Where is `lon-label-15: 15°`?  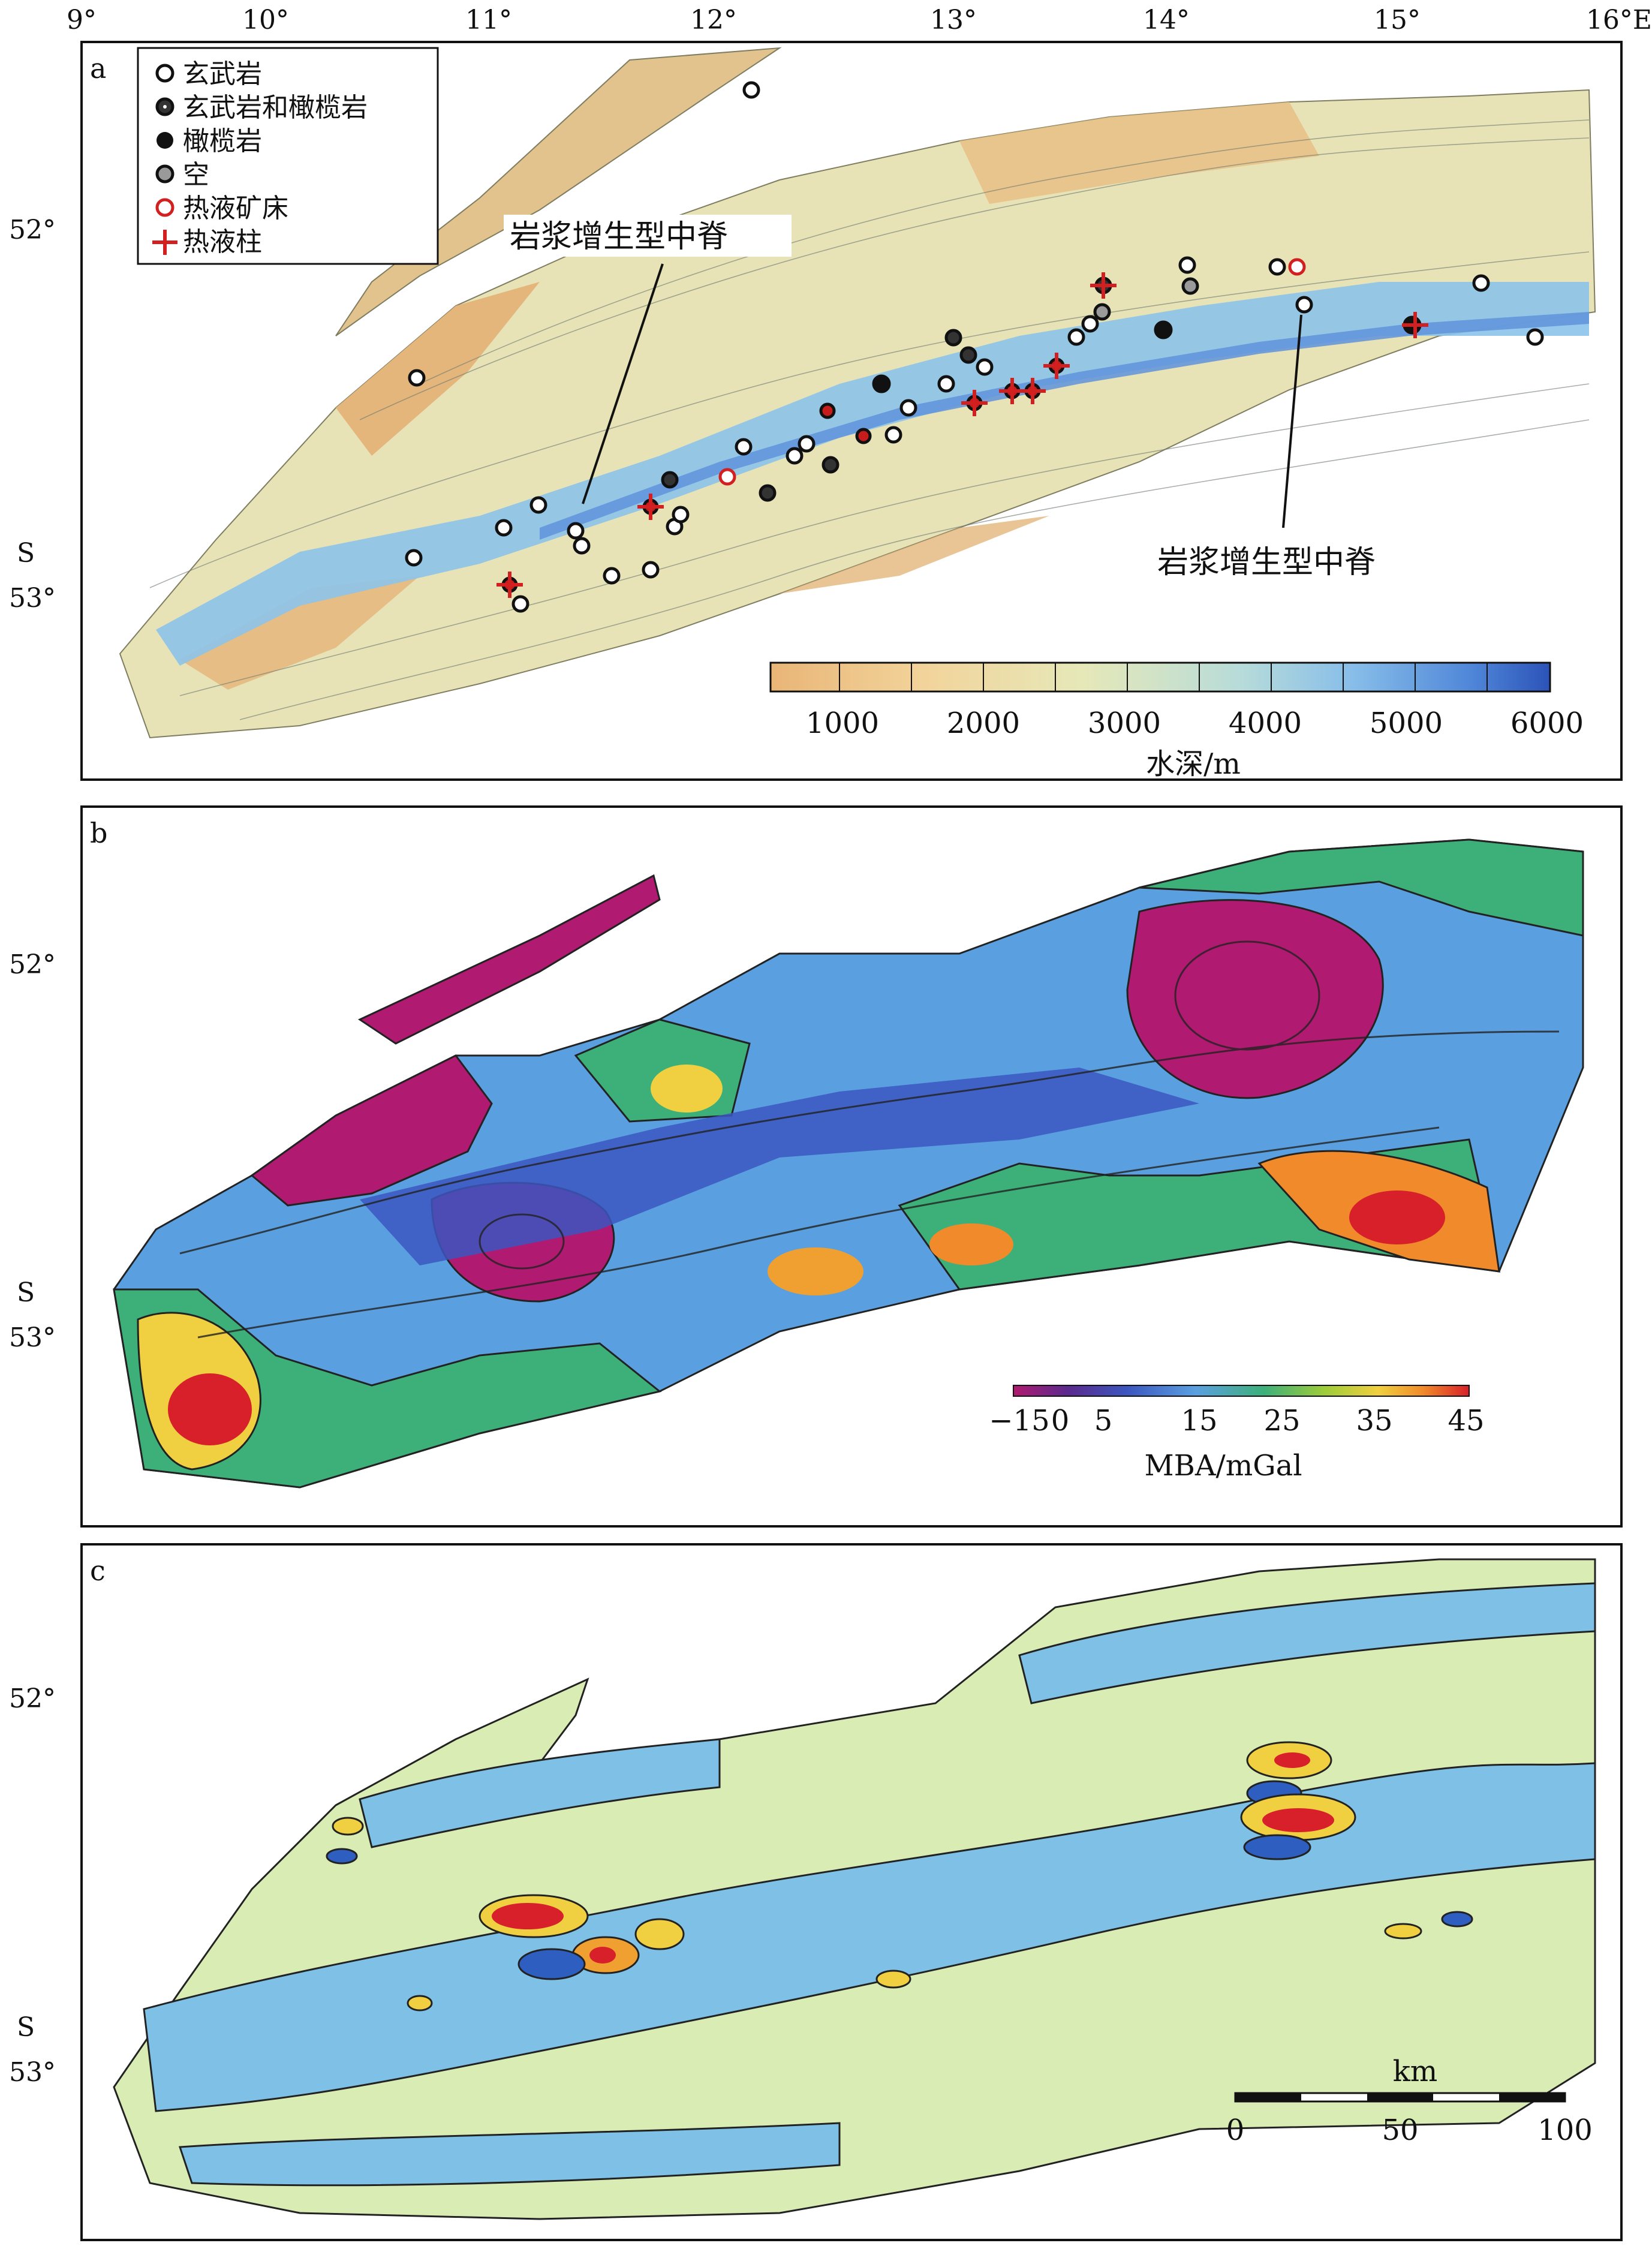 lon-label-15: 15° is located at coordinates (1397, 20).